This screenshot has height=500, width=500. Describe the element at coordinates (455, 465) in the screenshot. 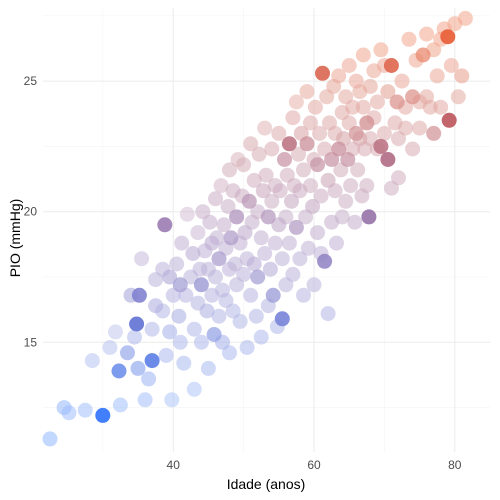

I see `x-tick-label: 80` at that location.